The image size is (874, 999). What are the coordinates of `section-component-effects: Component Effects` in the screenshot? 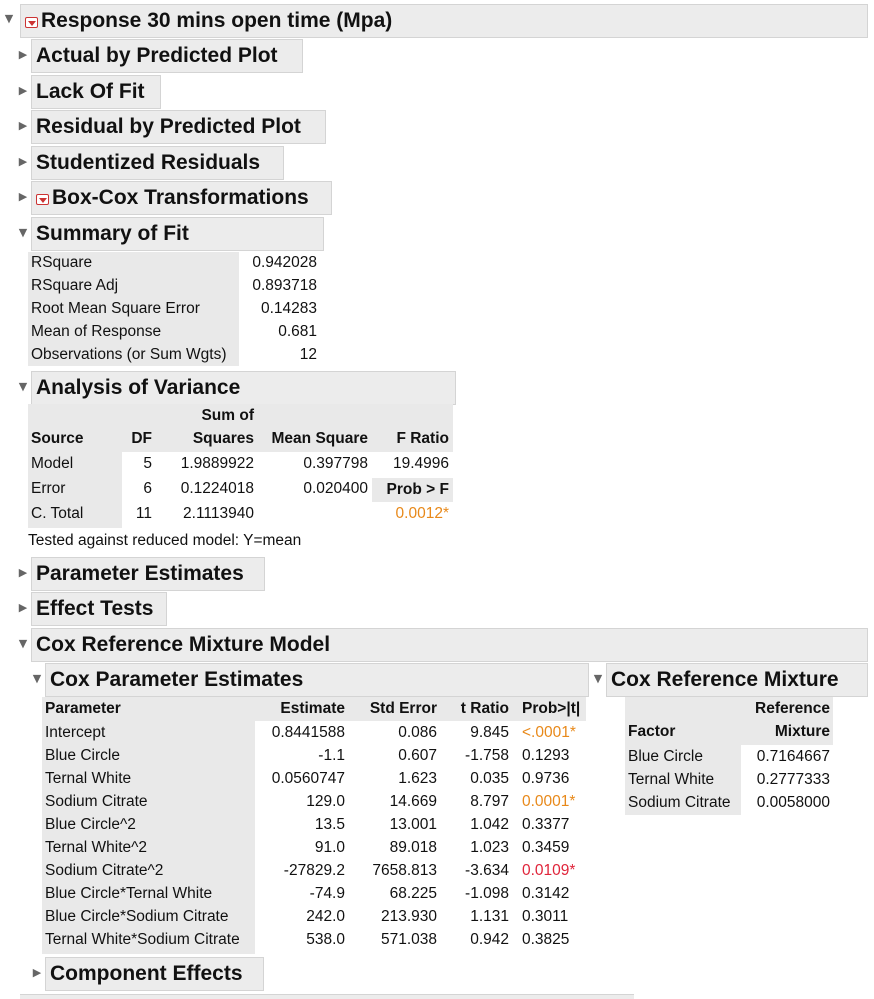 It's located at (154, 974).